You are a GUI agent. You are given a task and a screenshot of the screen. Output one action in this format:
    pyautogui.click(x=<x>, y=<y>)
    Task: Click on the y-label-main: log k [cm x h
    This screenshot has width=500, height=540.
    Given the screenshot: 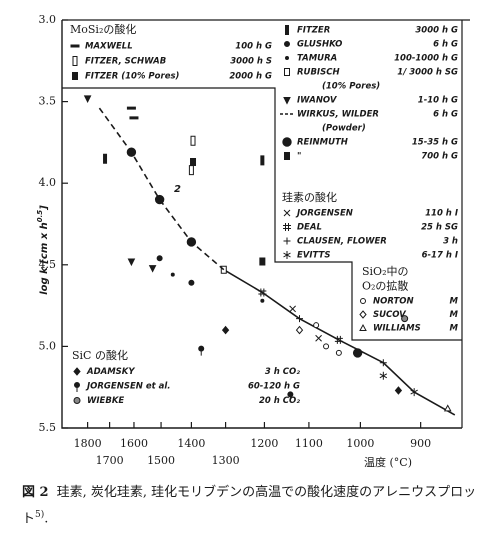 What is the action you would take?
    pyautogui.click(x=44, y=258)
    